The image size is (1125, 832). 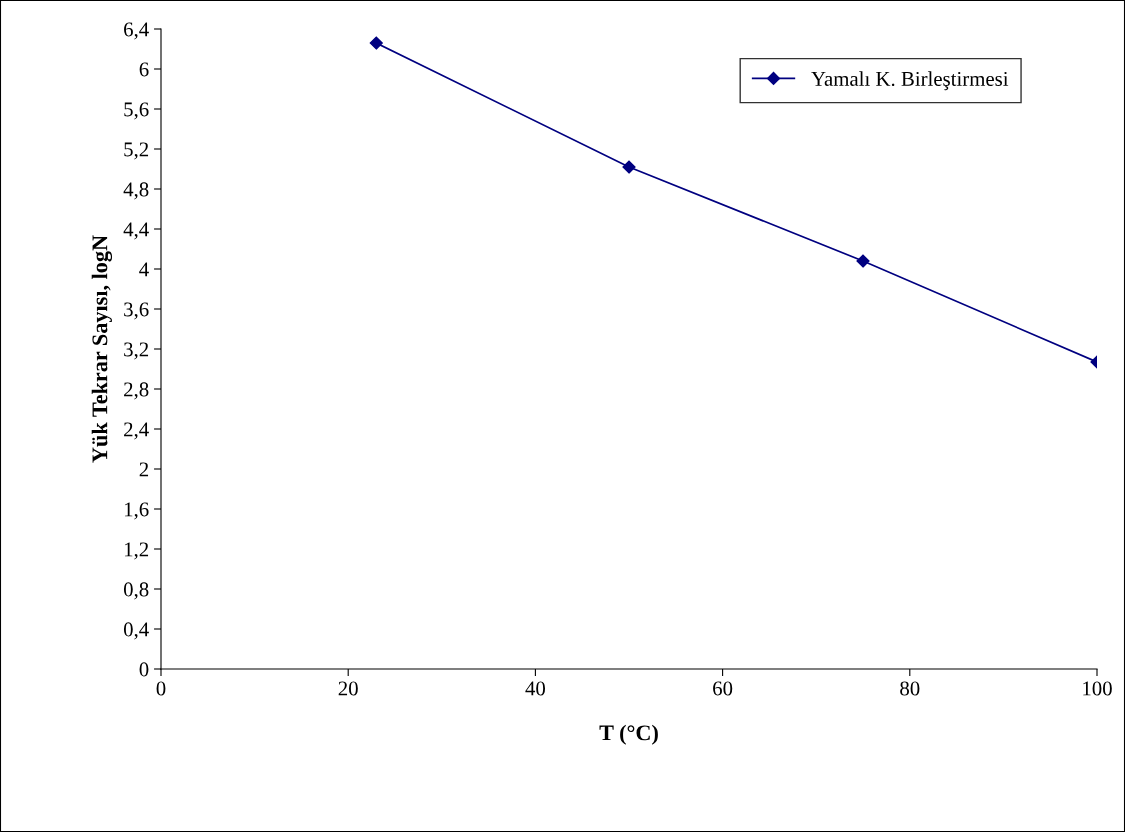 What do you see at coordinates (102, 349) in the screenshot?
I see `y-axis-title: Yük Tekrar Sayısı, logN` at bounding box center [102, 349].